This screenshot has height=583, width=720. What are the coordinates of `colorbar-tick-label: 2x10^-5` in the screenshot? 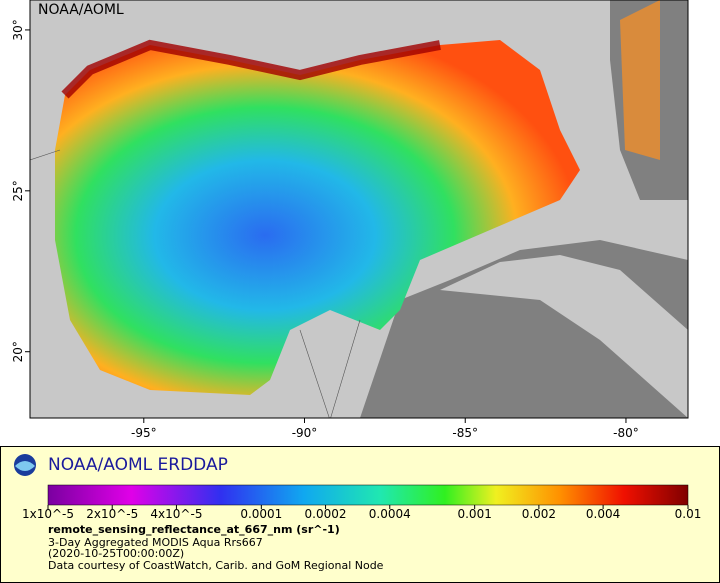 It's located at (112, 514).